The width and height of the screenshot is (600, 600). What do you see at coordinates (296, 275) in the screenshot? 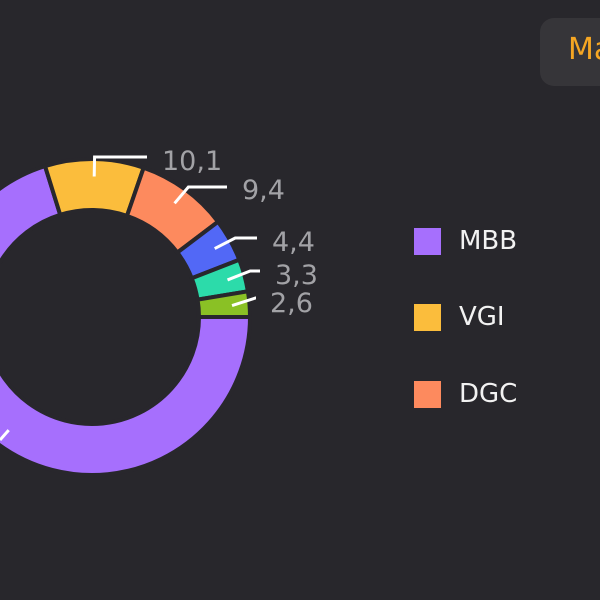
I see `data-label: 3,3` at bounding box center [296, 275].